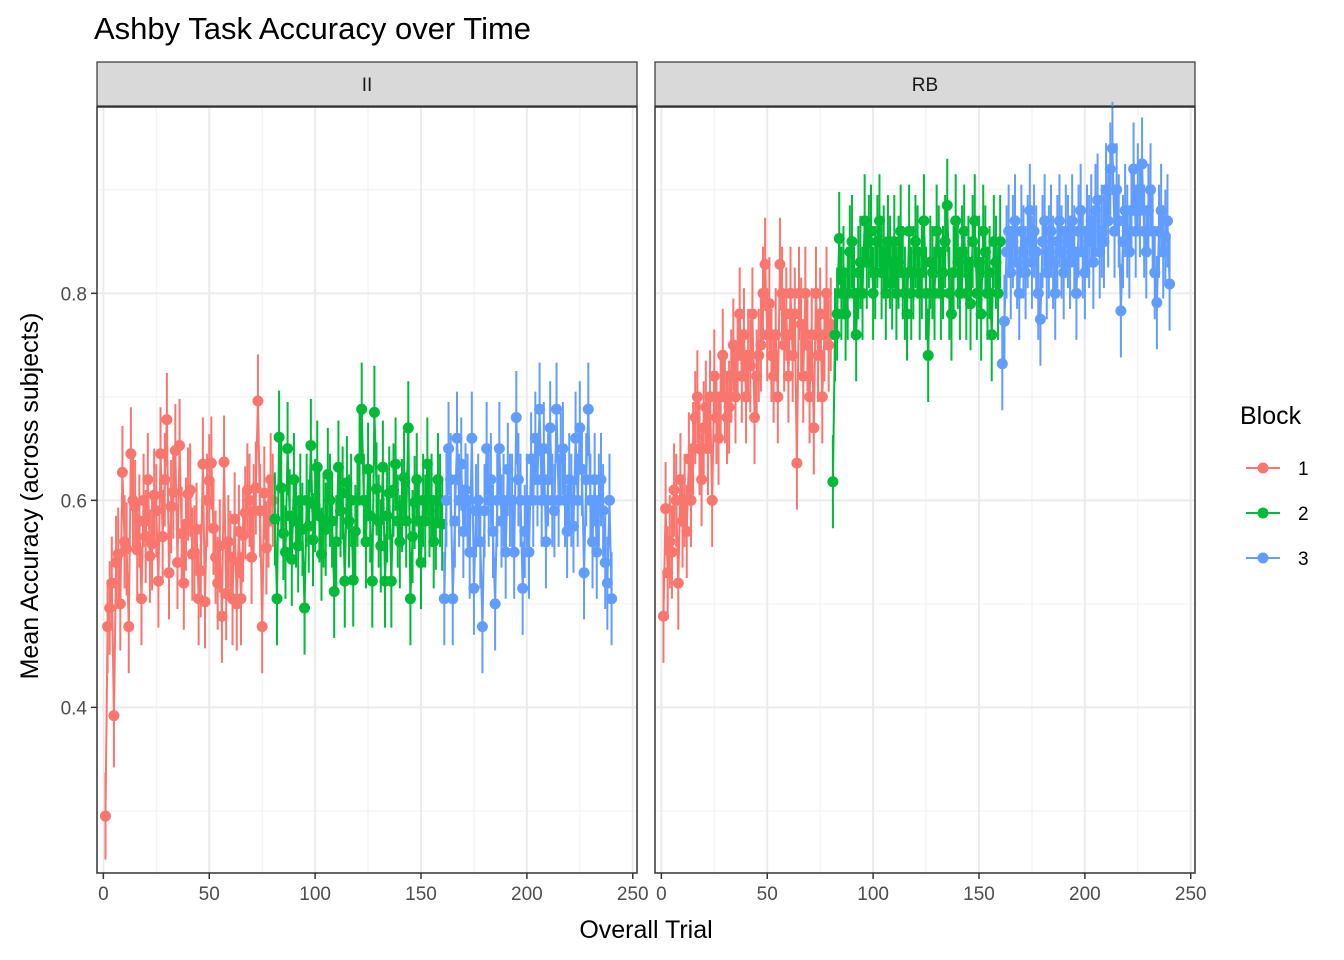 The width and height of the screenshot is (1344, 960). Describe the element at coordinates (312, 28) in the screenshot. I see `chart-title: Ashby Task Accuracy over Time` at that location.